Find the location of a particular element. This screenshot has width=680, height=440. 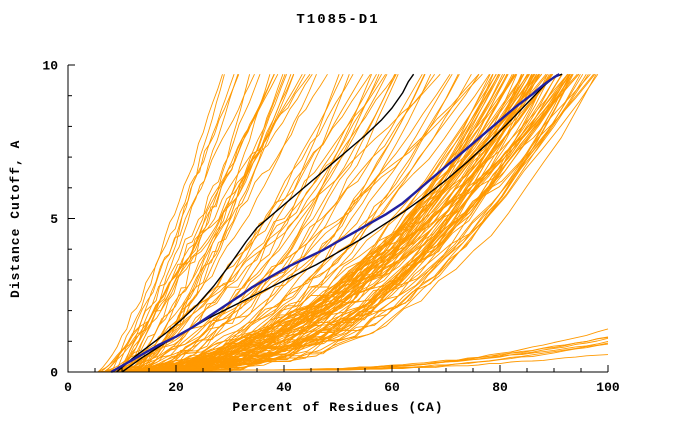

y-tick-label: 10 is located at coordinates (50, 66).